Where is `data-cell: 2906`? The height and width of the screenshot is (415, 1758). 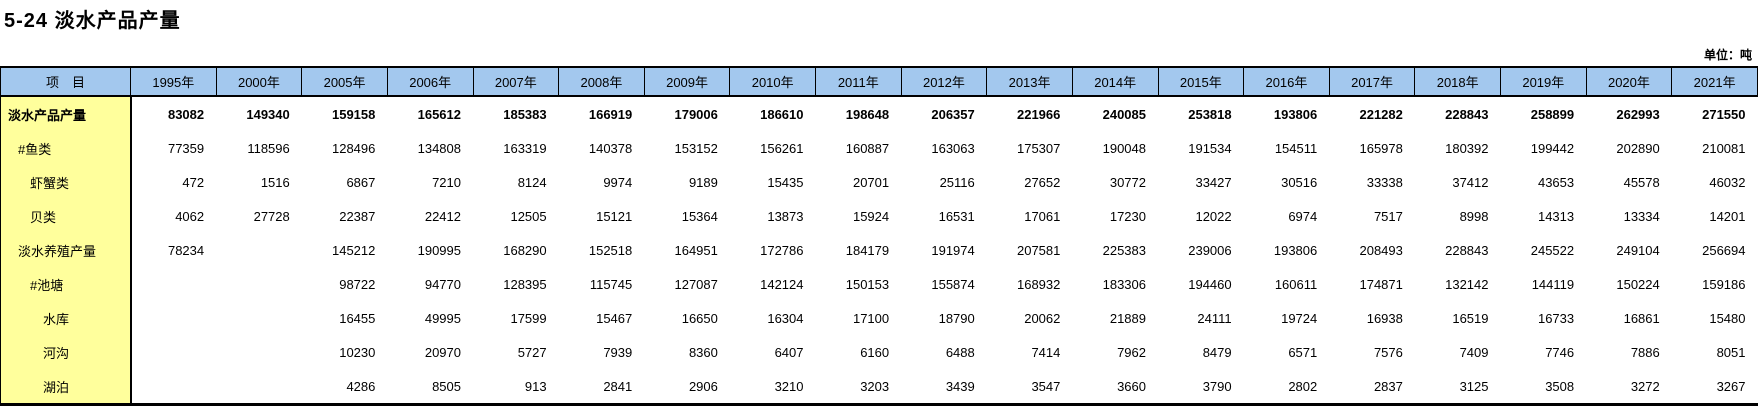 data-cell: 2906 is located at coordinates (703, 386).